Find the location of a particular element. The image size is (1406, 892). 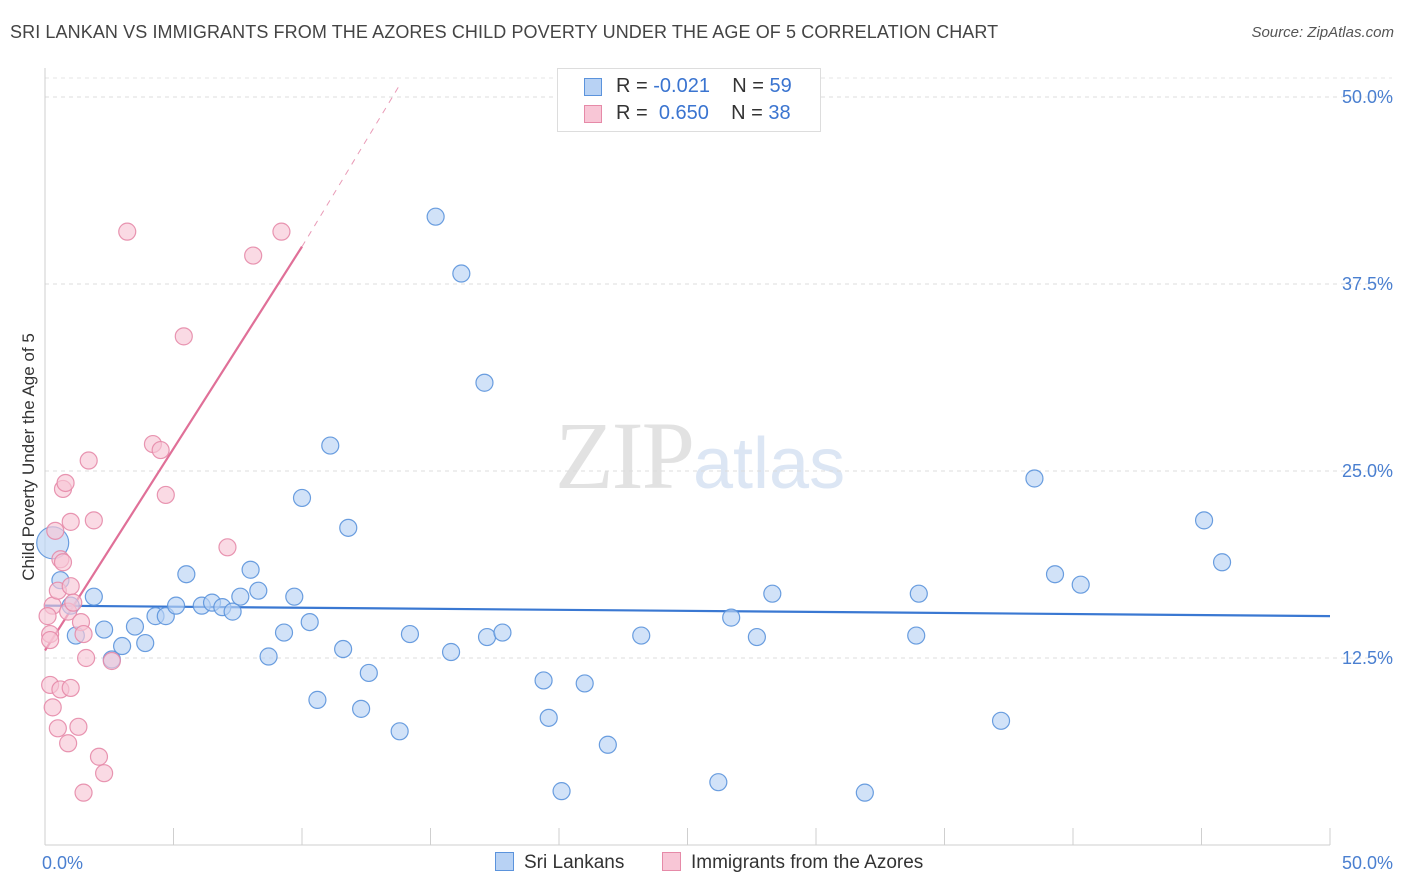

bottom-legend-swatch-blue is located at coordinates (504, 861).